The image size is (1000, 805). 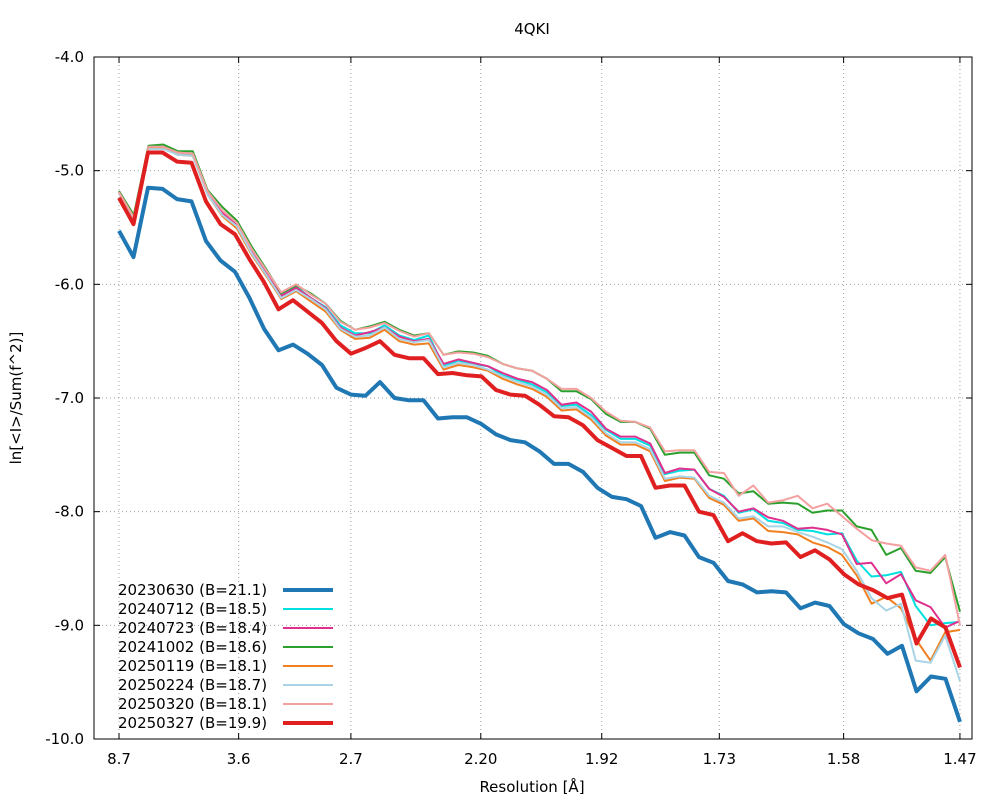 What do you see at coordinates (119, 759) in the screenshot?
I see `x-tick-label: 8.7` at bounding box center [119, 759].